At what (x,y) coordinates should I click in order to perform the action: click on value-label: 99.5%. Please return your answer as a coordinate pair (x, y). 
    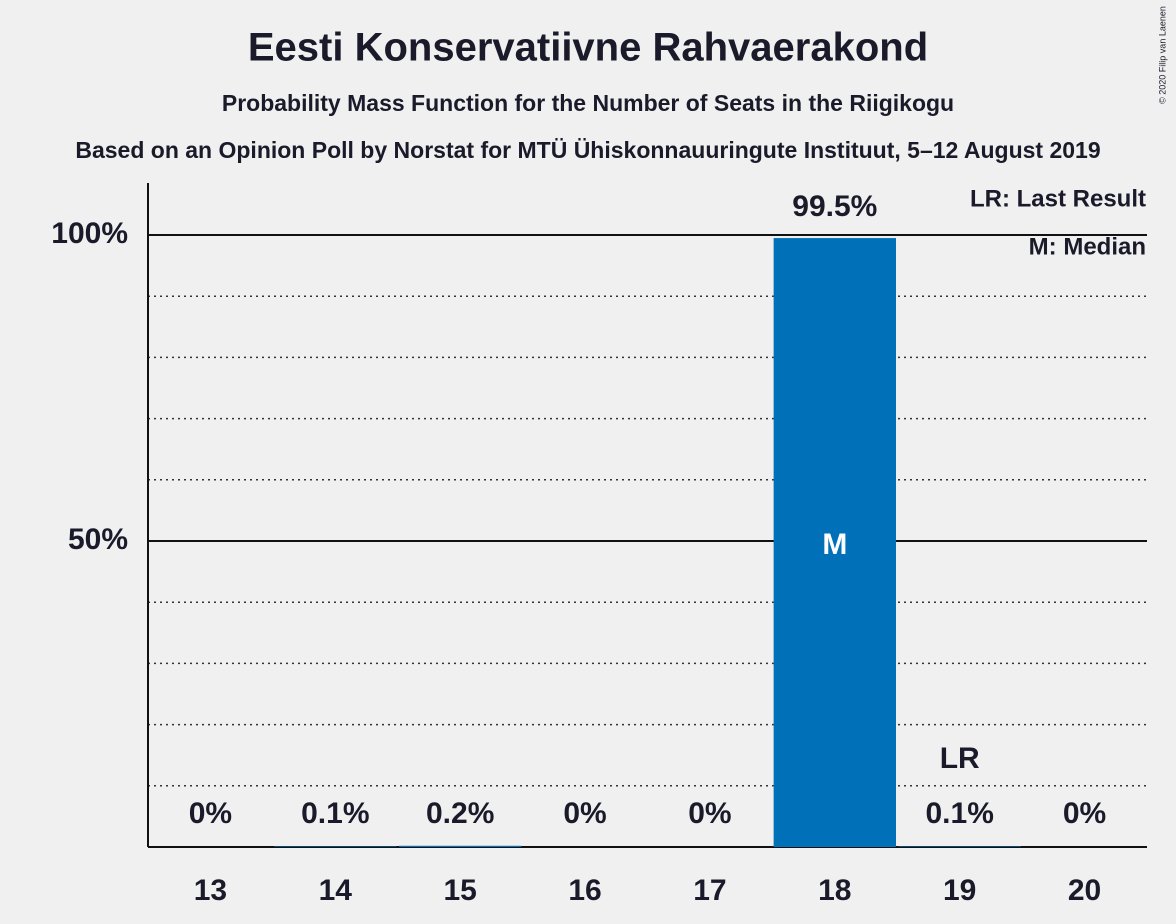
    Looking at the image, I should click on (834, 206).